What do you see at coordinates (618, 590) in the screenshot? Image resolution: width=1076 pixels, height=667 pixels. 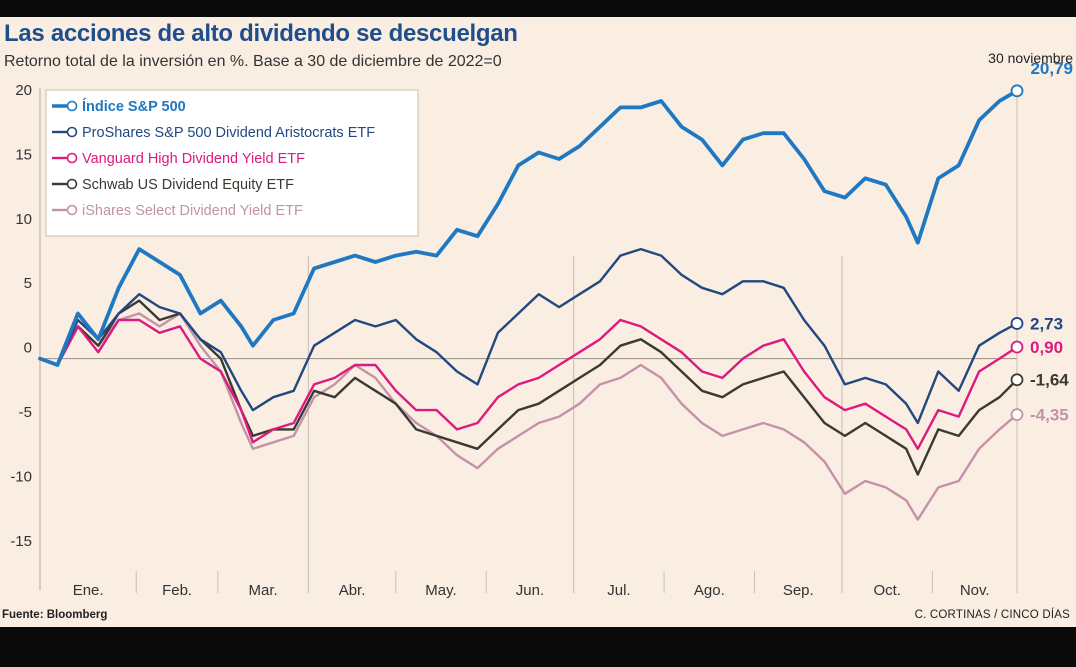 I see `x-tick-label: Jul.` at bounding box center [618, 590].